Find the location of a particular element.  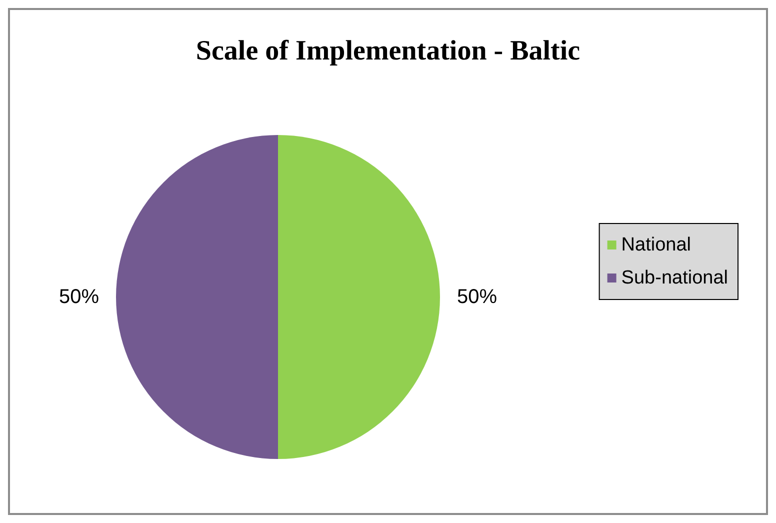

legend-label: Sub-national is located at coordinates (674, 278).